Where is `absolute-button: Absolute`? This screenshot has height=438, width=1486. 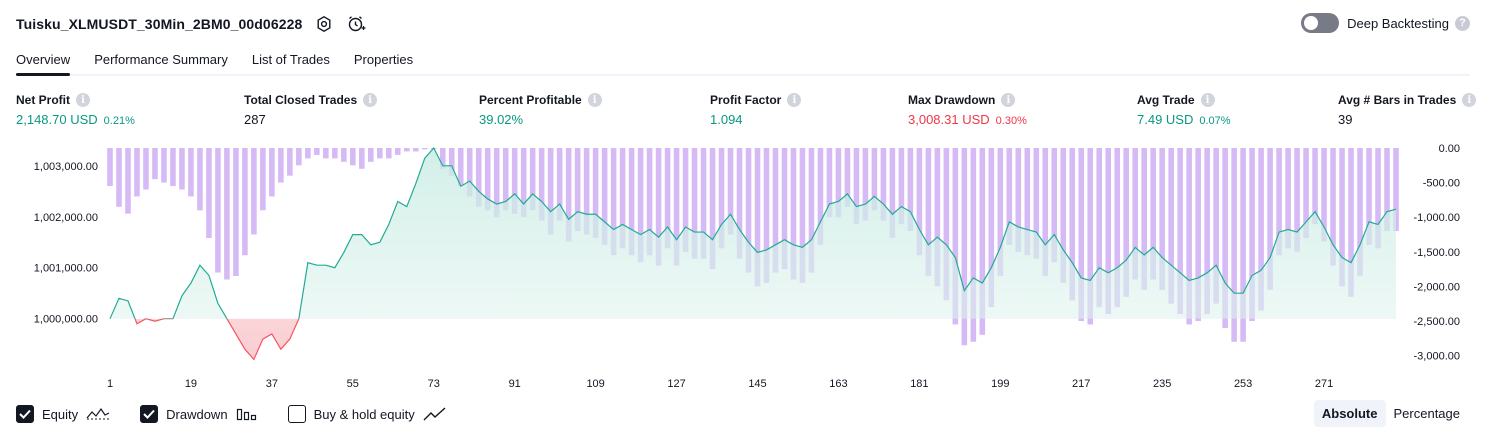
absolute-button: Absolute is located at coordinates (1349, 413).